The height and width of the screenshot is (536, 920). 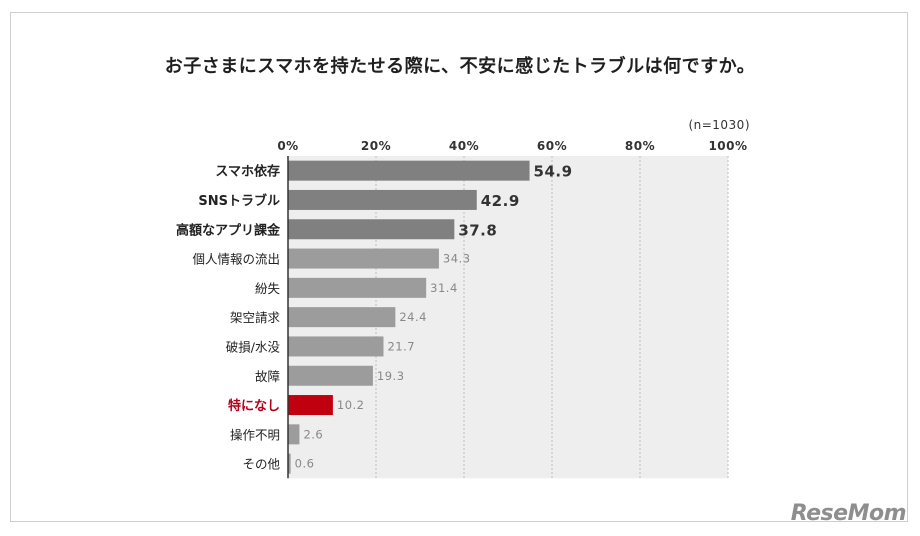 I want to click on value-label: 0.6, so click(x=305, y=464).